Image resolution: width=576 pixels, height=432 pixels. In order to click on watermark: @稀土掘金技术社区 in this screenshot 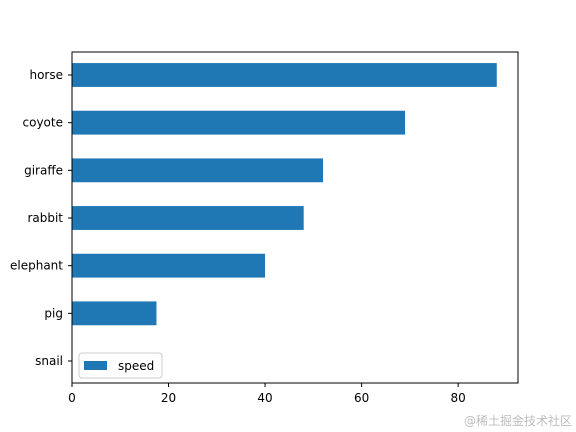, I will do `click(518, 420)`.